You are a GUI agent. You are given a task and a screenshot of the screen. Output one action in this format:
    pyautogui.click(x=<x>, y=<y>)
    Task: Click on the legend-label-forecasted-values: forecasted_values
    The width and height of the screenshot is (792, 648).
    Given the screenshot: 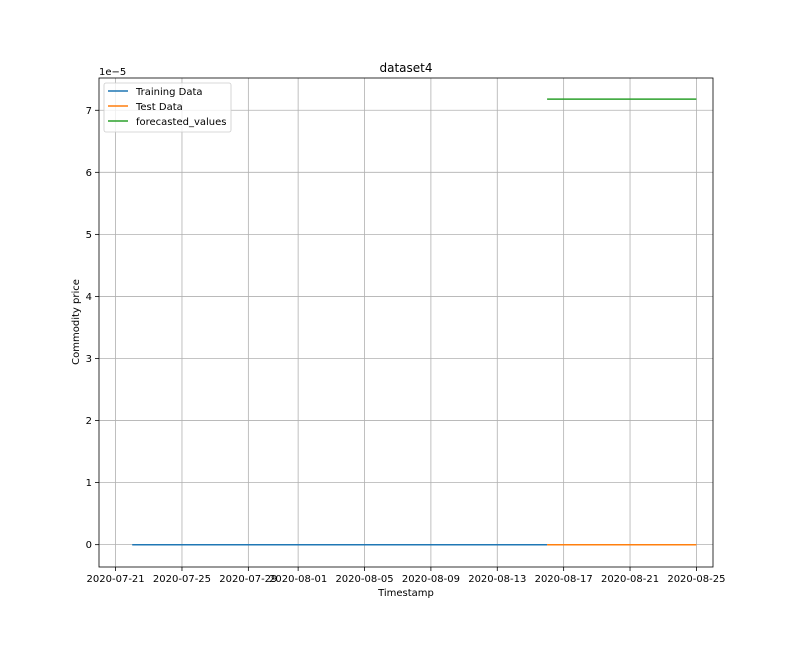 What is the action you would take?
    pyautogui.click(x=181, y=122)
    